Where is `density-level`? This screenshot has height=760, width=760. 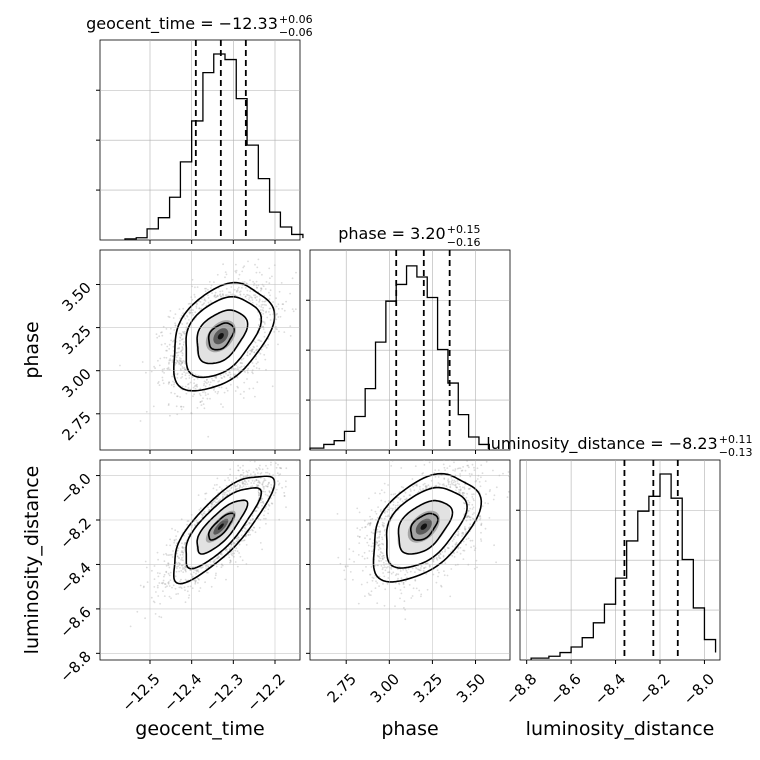 density-level is located at coordinates (220, 336).